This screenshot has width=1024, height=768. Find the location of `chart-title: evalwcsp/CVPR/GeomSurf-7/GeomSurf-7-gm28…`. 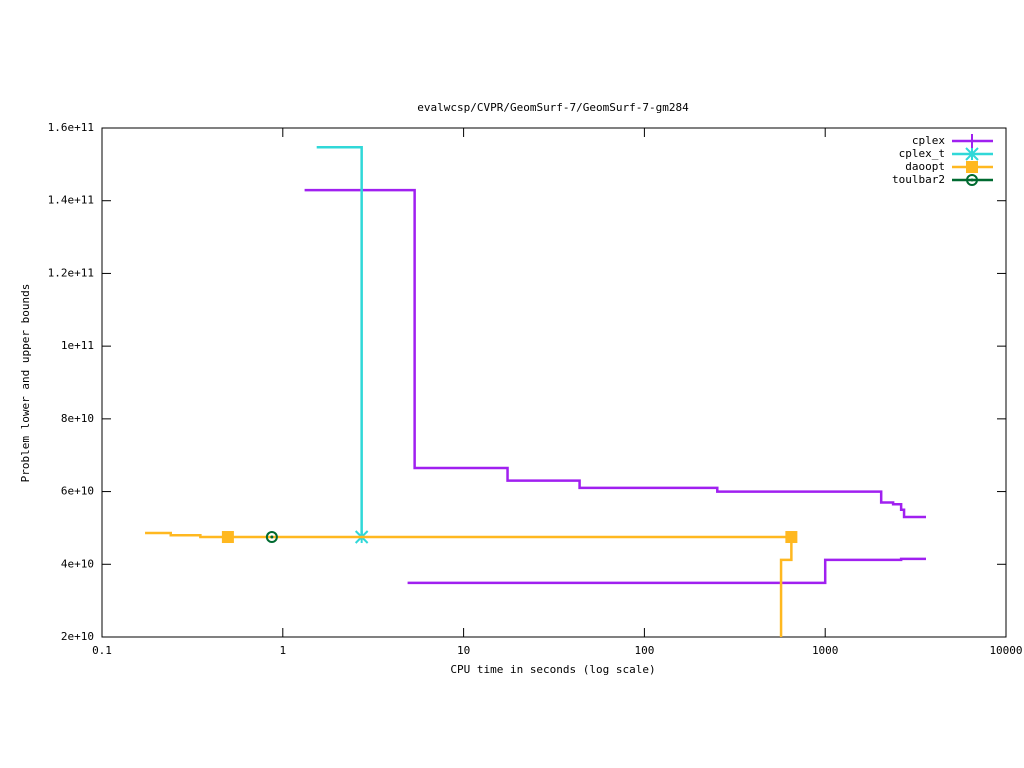

chart-title: evalwcsp/CVPR/GeomSurf-7/GeomSurf-7-gm28… is located at coordinates (553, 107).